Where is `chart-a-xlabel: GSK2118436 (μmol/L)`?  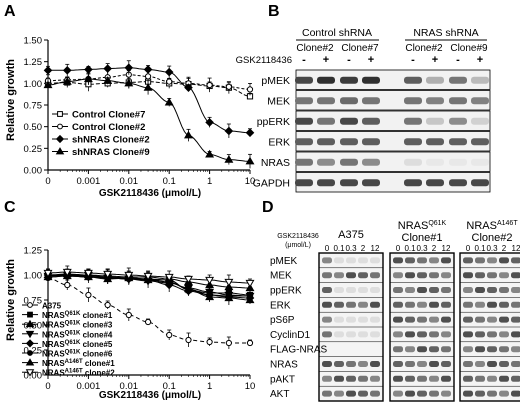 chart-a-xlabel: GSK2118436 (μmol/L) is located at coordinates (150, 193).